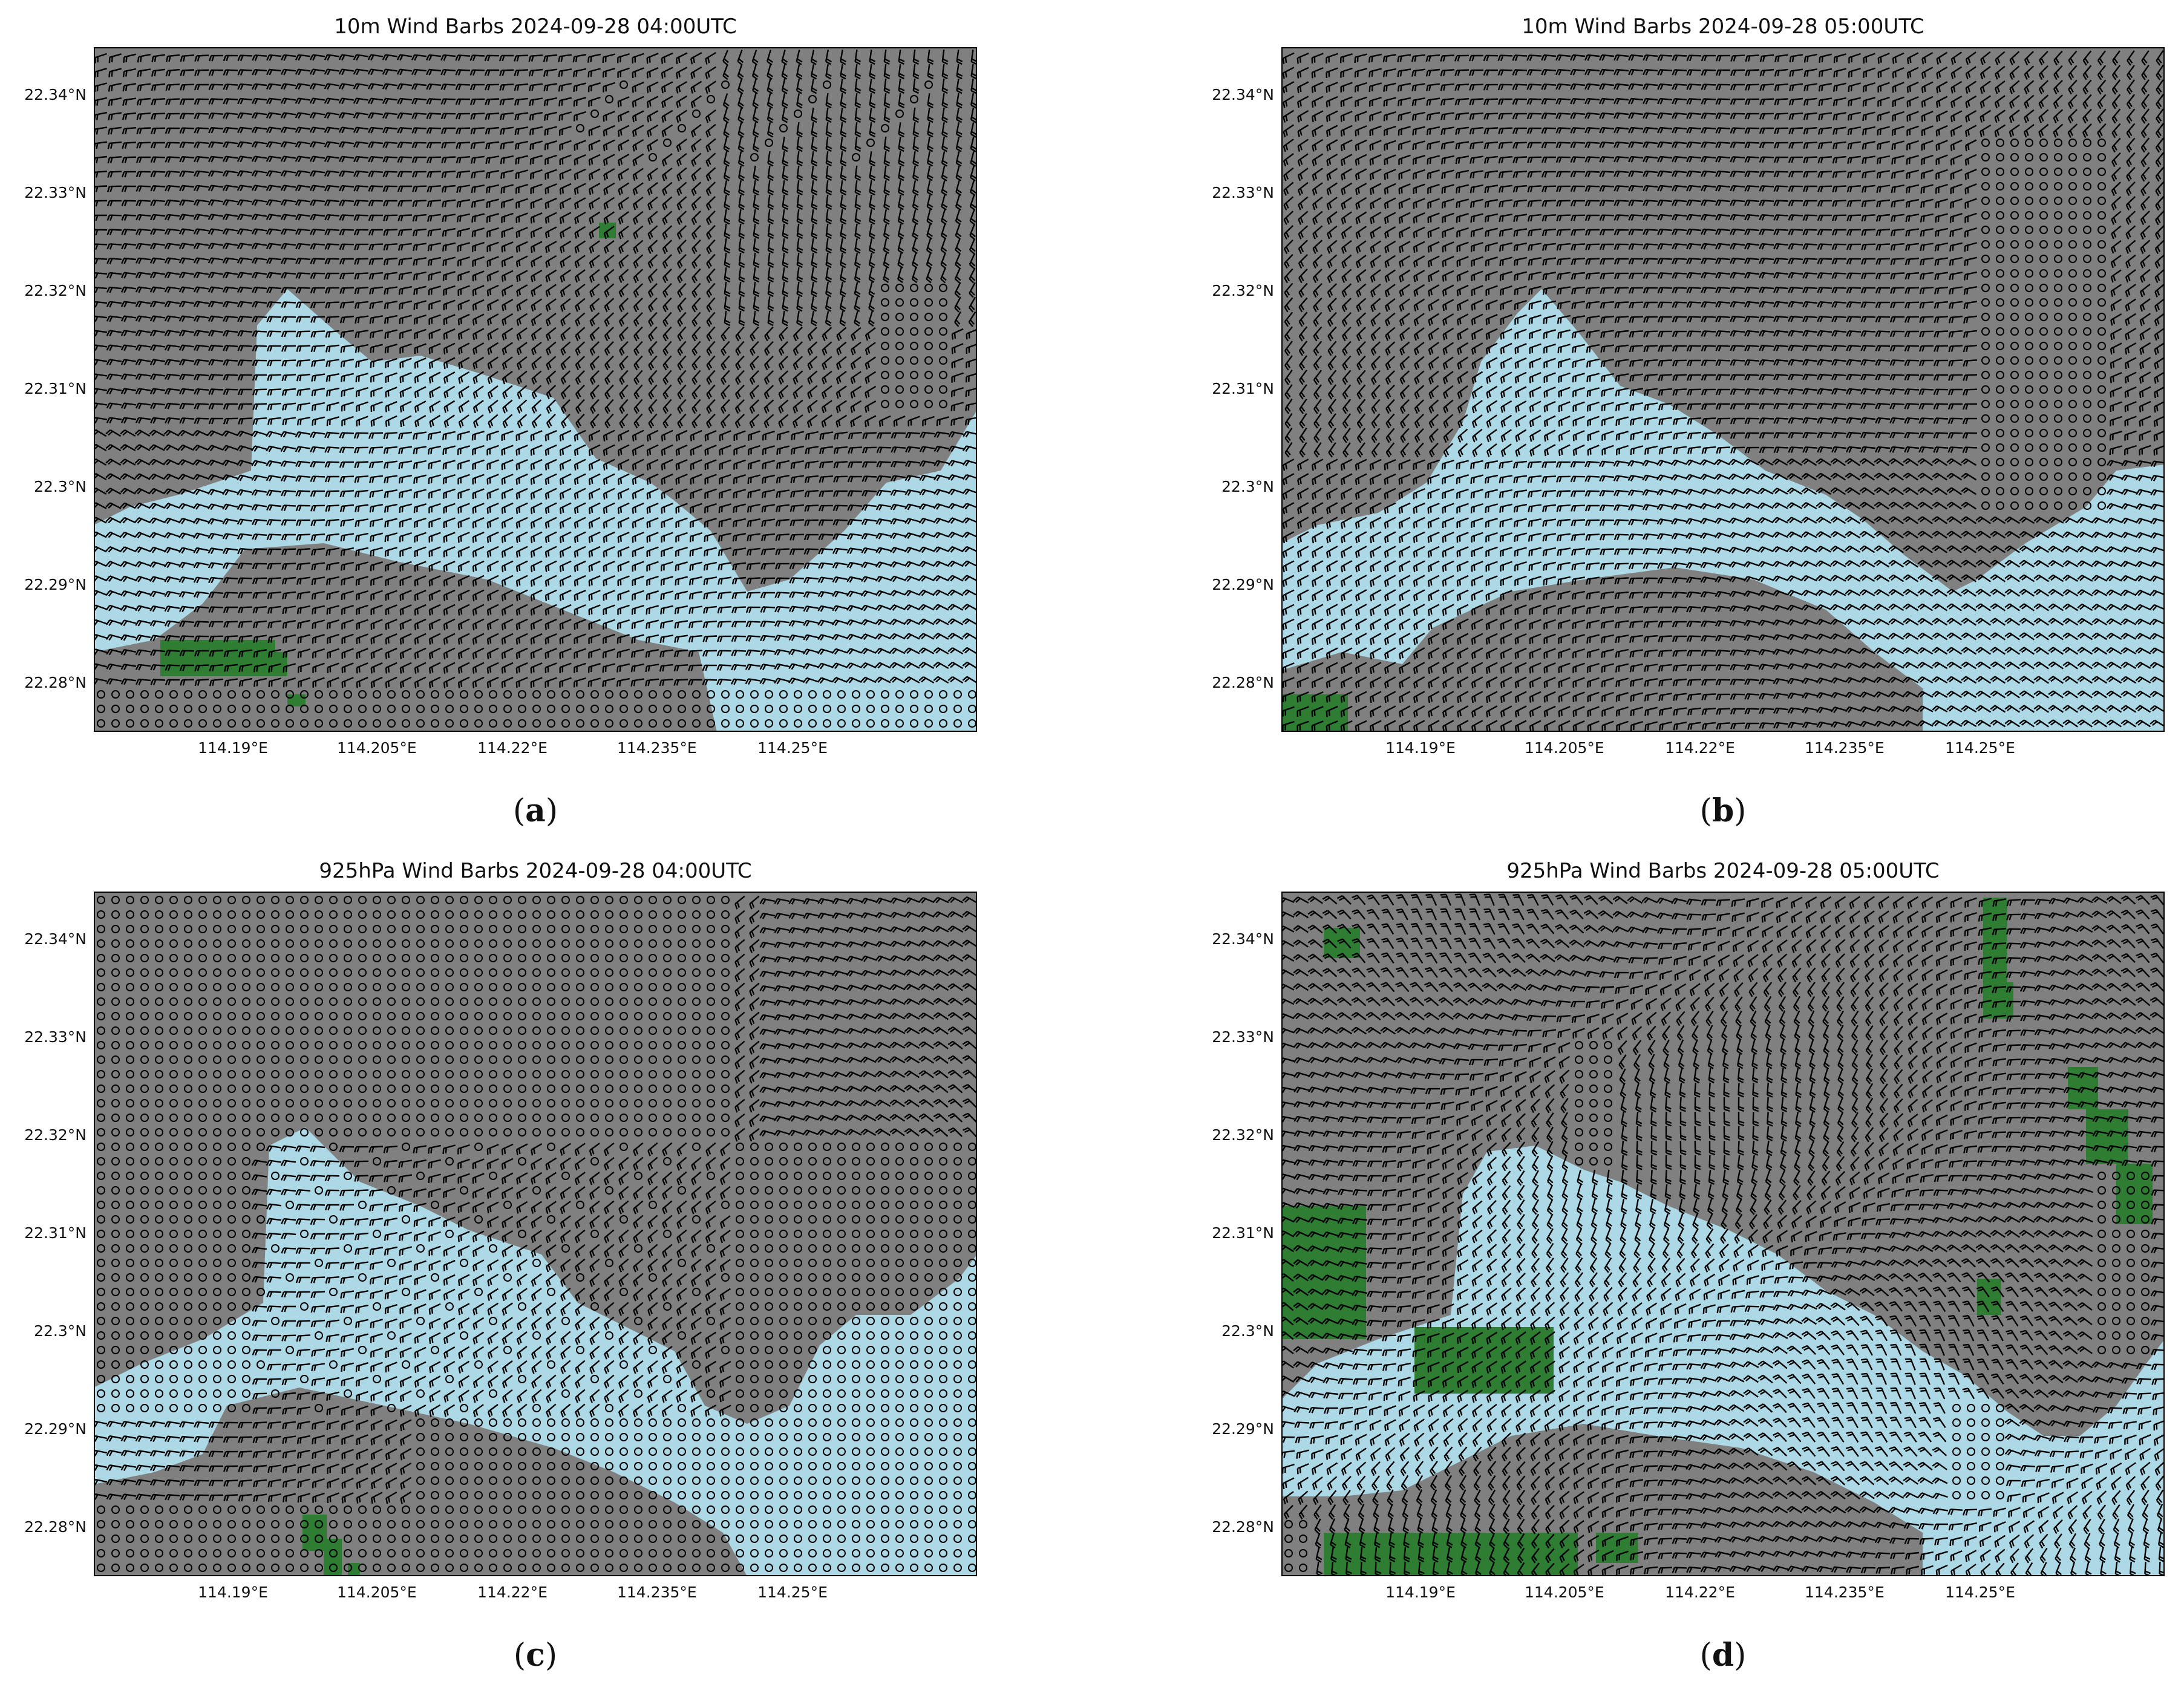  Describe the element at coordinates (1723, 27) in the screenshot. I see `panel-b-title: 10m Wind Barbs 2024-09-28 05:00UTC` at that location.